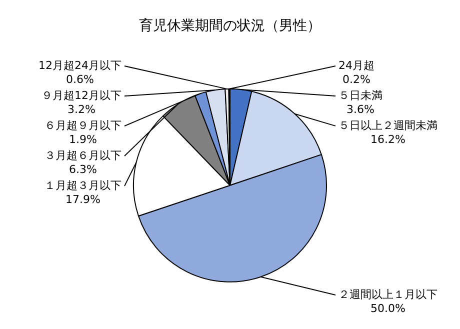  I want to click on slice-label: ６月超９月以下, so click(83, 125).